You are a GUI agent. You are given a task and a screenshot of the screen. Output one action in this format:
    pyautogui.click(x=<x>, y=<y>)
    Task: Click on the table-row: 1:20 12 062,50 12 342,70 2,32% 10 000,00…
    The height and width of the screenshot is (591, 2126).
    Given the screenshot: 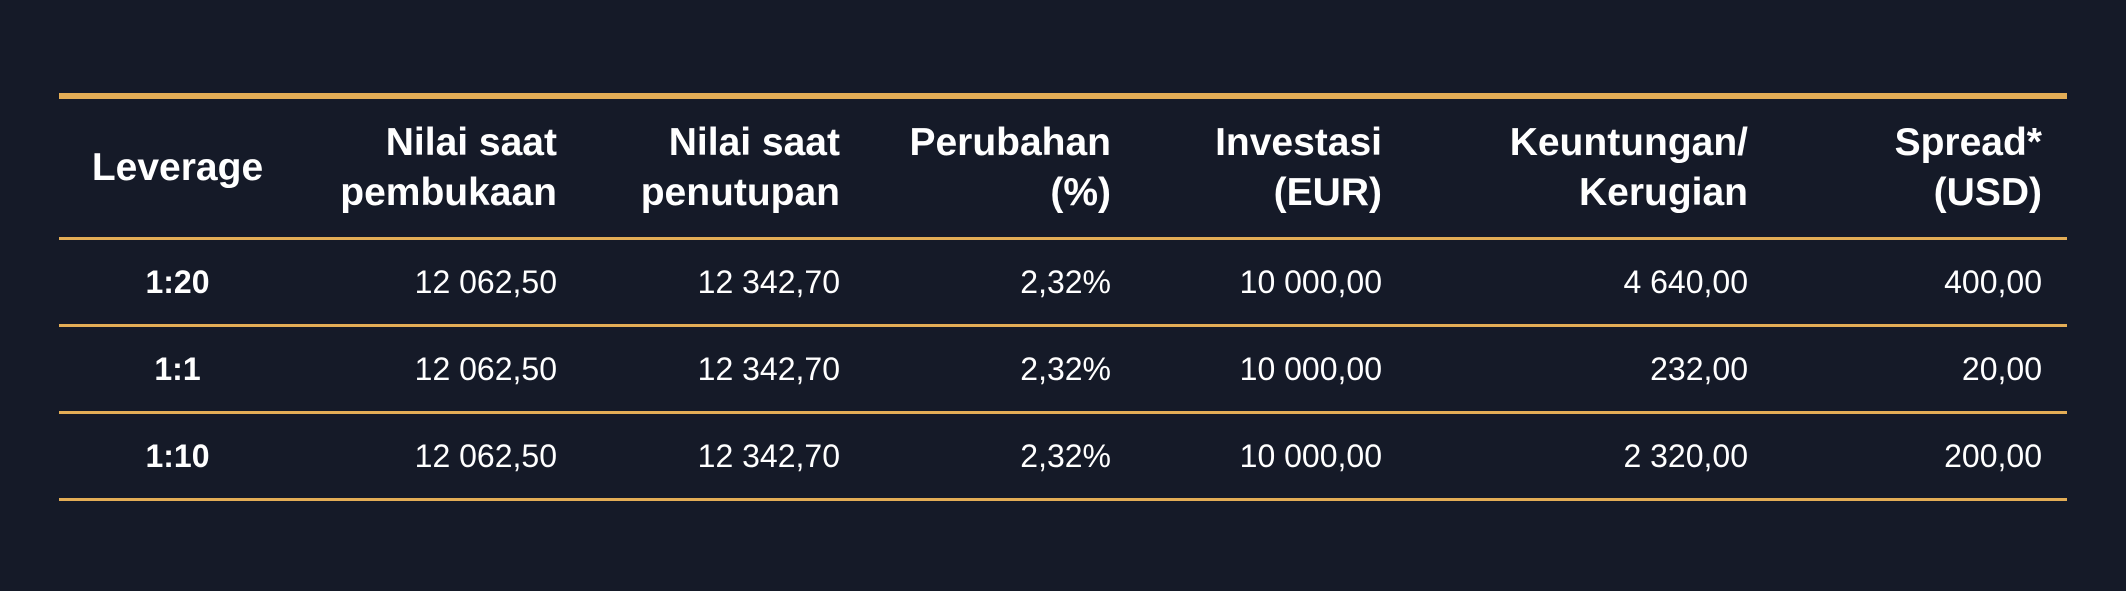 What is the action you would take?
    pyautogui.click(x=1063, y=282)
    